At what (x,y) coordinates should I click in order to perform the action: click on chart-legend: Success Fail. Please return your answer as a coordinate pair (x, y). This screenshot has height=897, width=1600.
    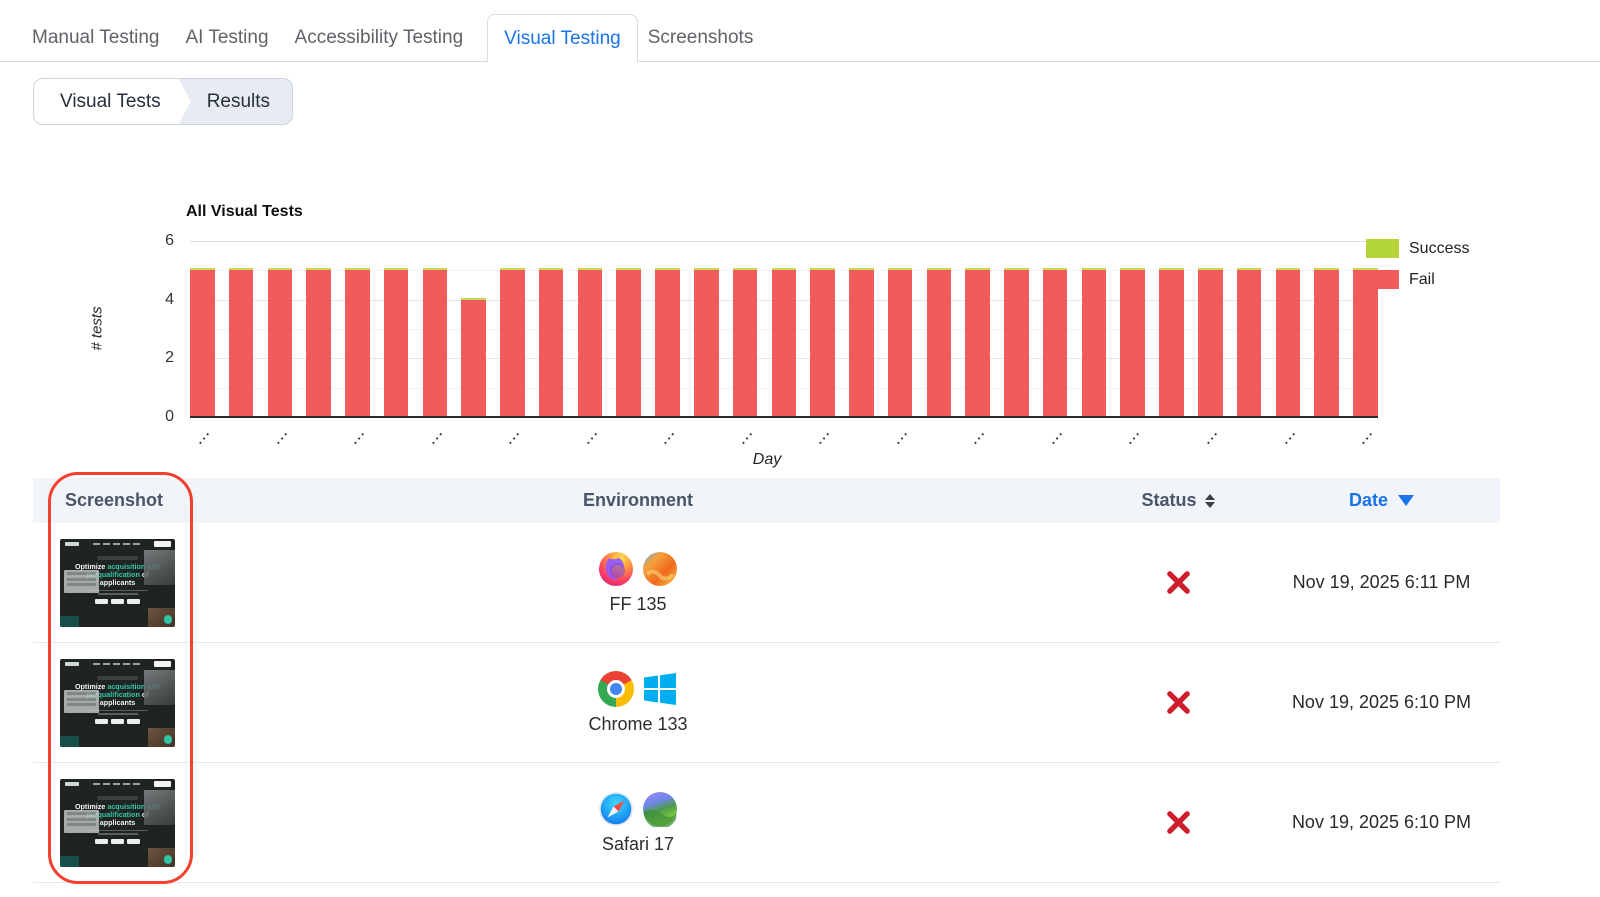
    Looking at the image, I should click on (1417, 270).